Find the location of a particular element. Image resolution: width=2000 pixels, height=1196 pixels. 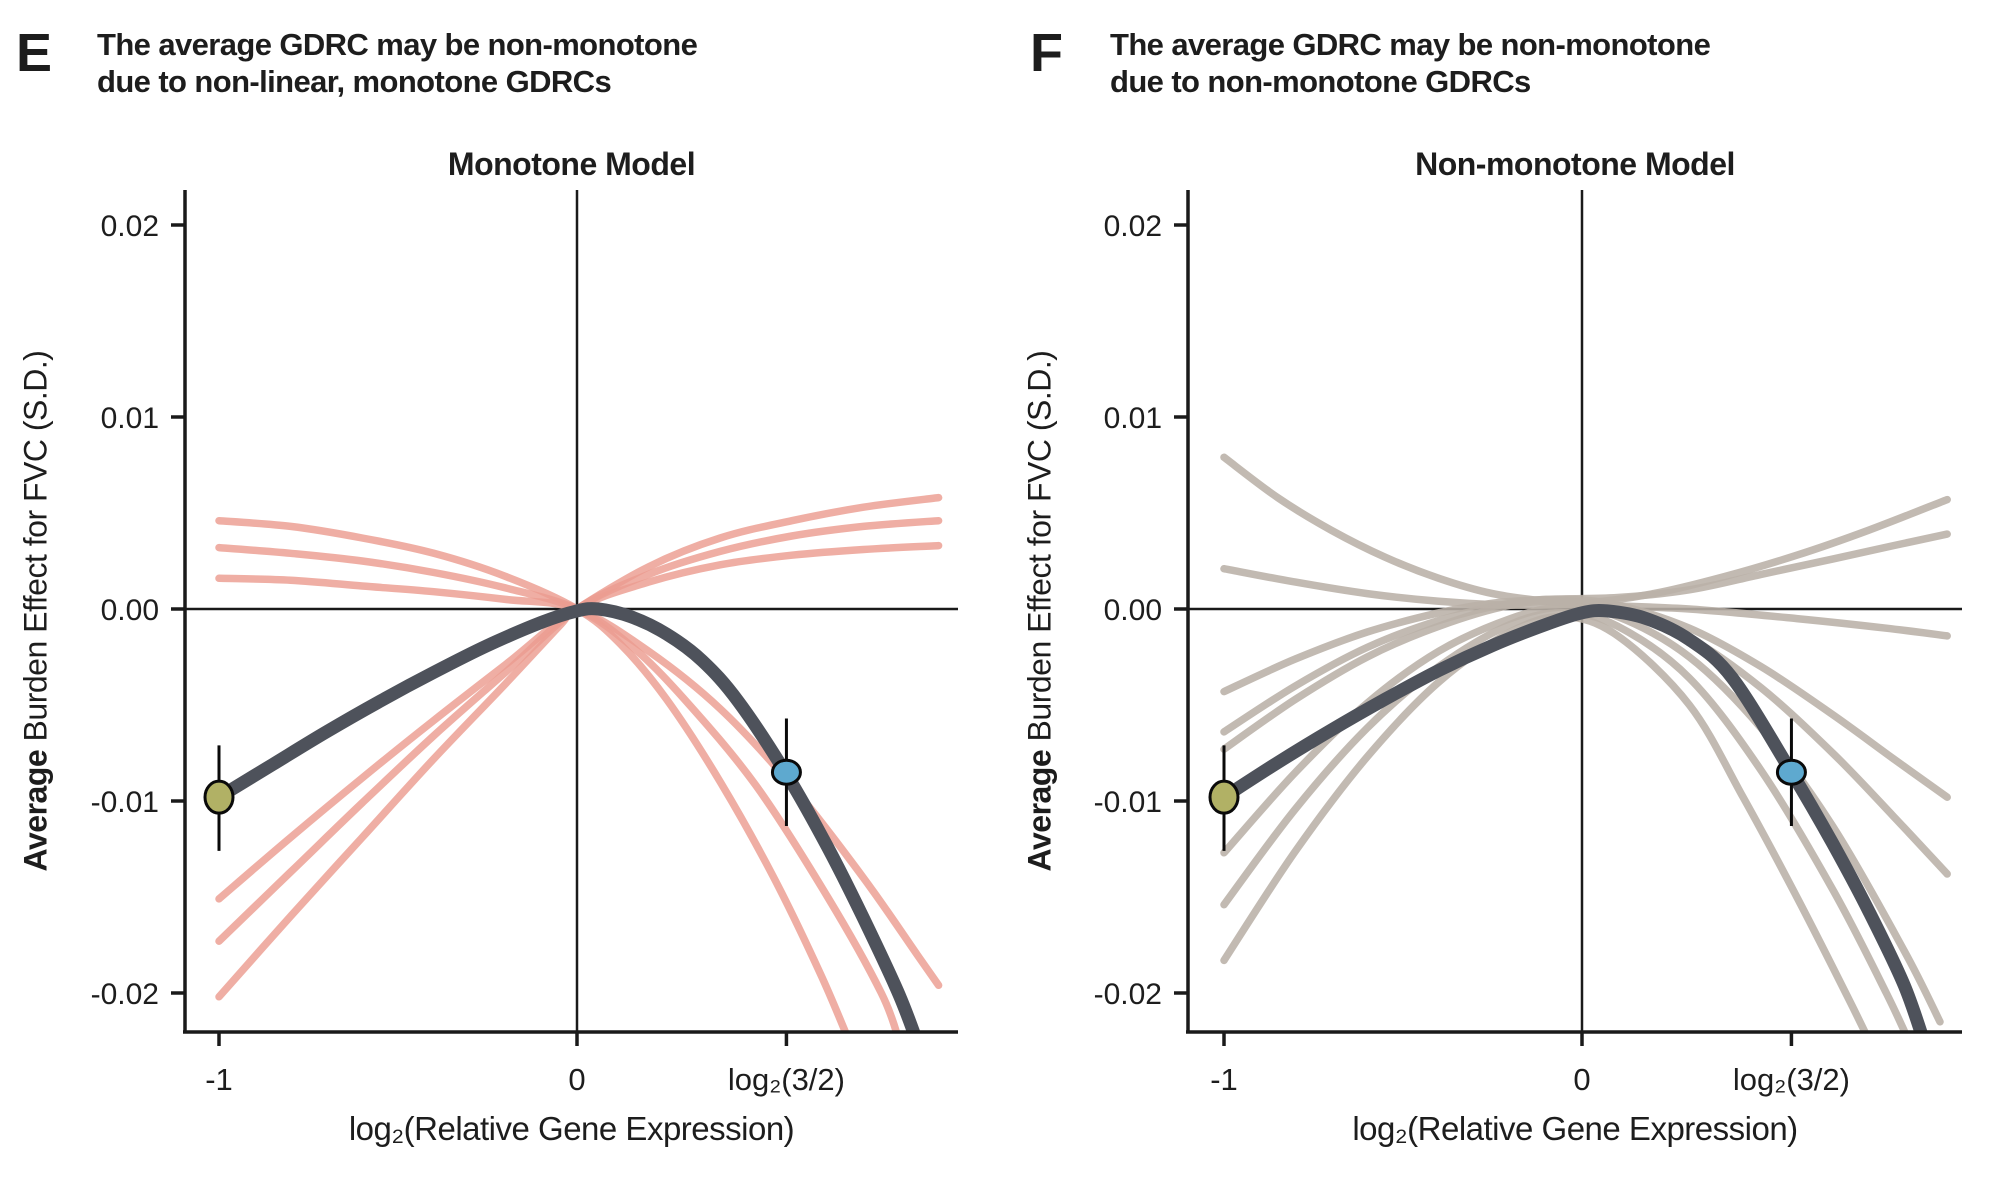

deletion-burden-point-f is located at coordinates (1224, 797).